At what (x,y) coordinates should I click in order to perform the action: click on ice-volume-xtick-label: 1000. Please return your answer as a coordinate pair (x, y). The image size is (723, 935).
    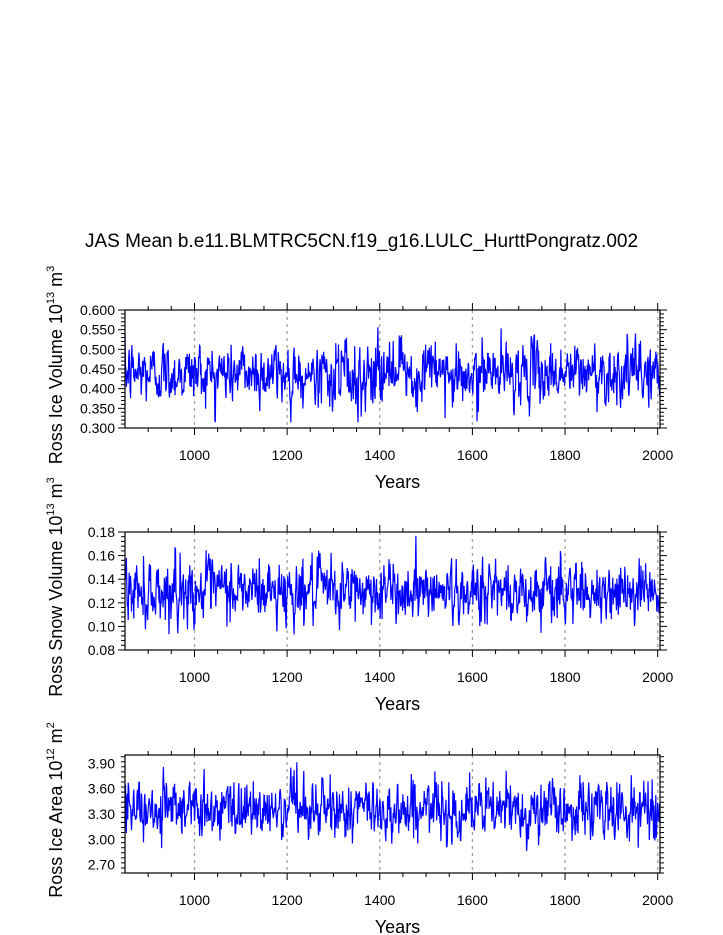
    Looking at the image, I should click on (194, 455).